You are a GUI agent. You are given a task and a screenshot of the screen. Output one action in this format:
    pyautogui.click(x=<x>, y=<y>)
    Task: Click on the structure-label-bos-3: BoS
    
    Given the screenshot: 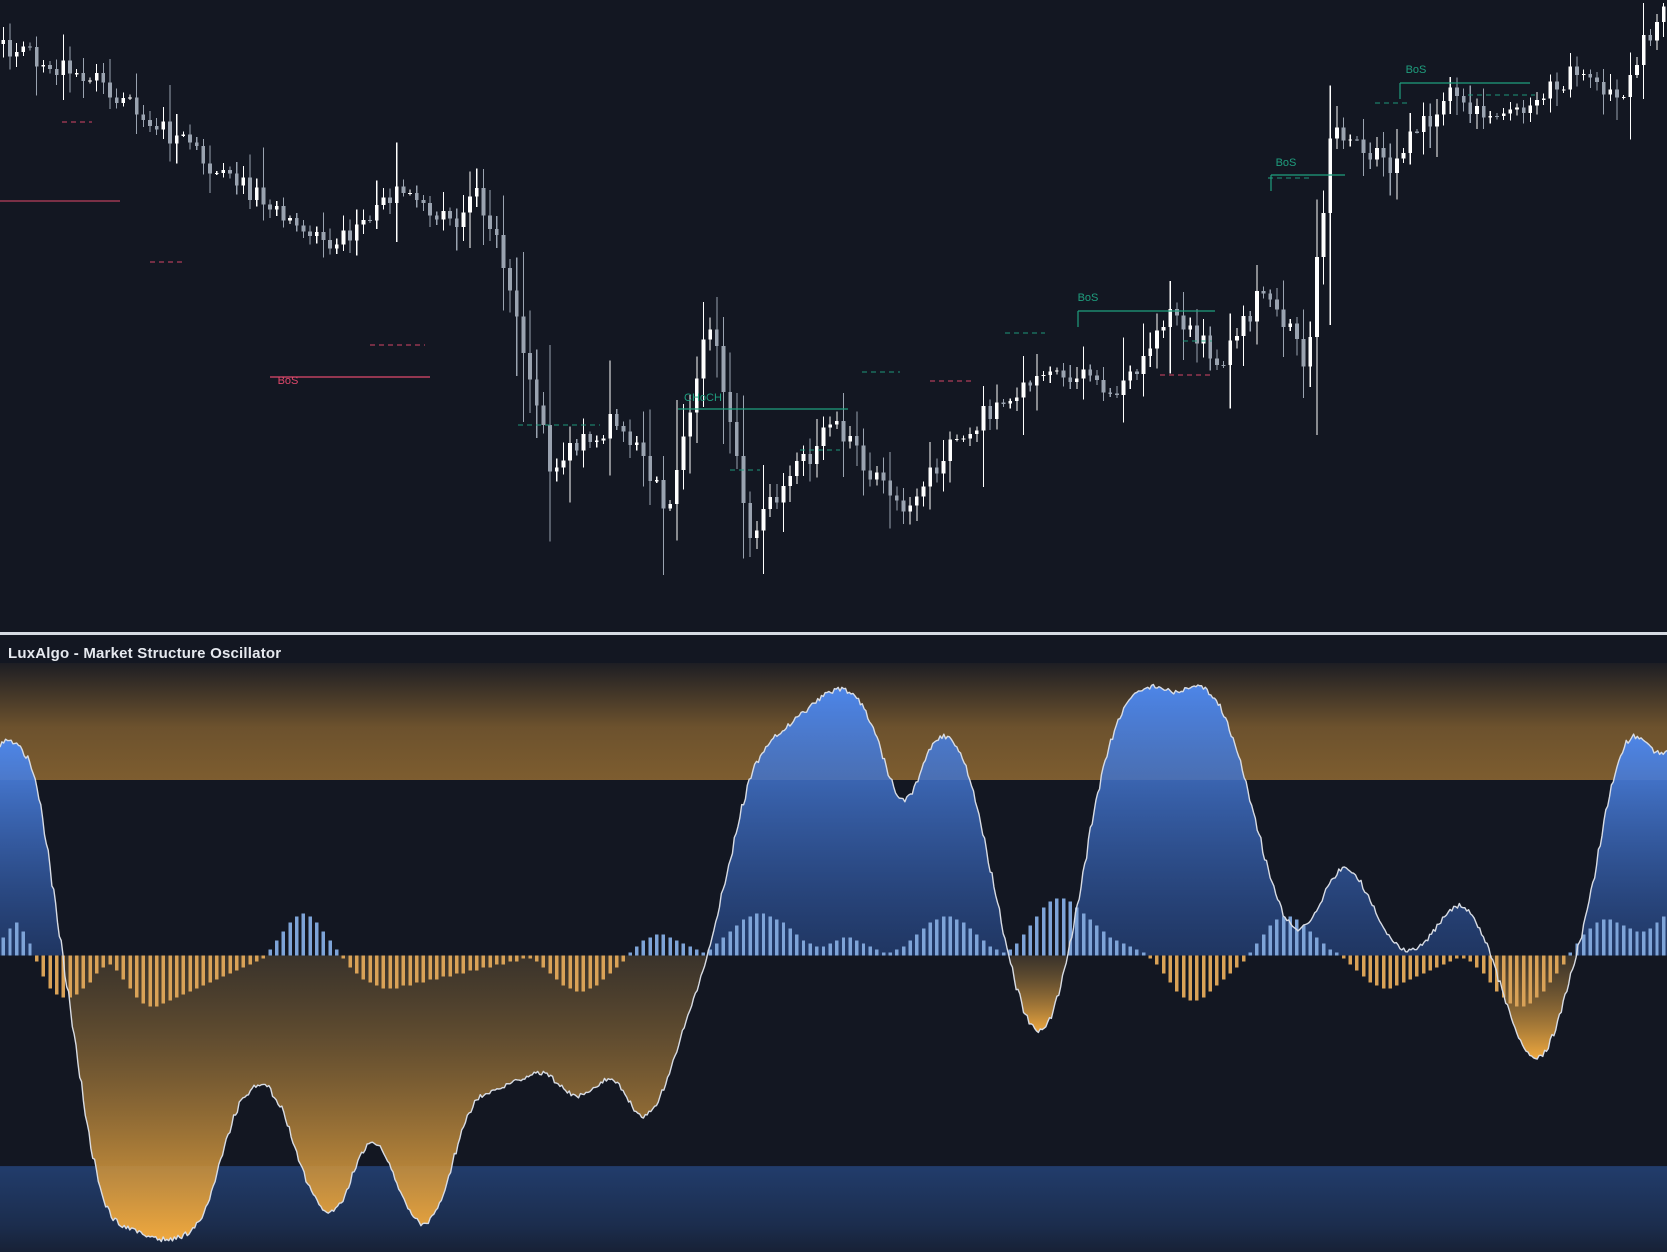 What is the action you would take?
    pyautogui.click(x=1286, y=163)
    